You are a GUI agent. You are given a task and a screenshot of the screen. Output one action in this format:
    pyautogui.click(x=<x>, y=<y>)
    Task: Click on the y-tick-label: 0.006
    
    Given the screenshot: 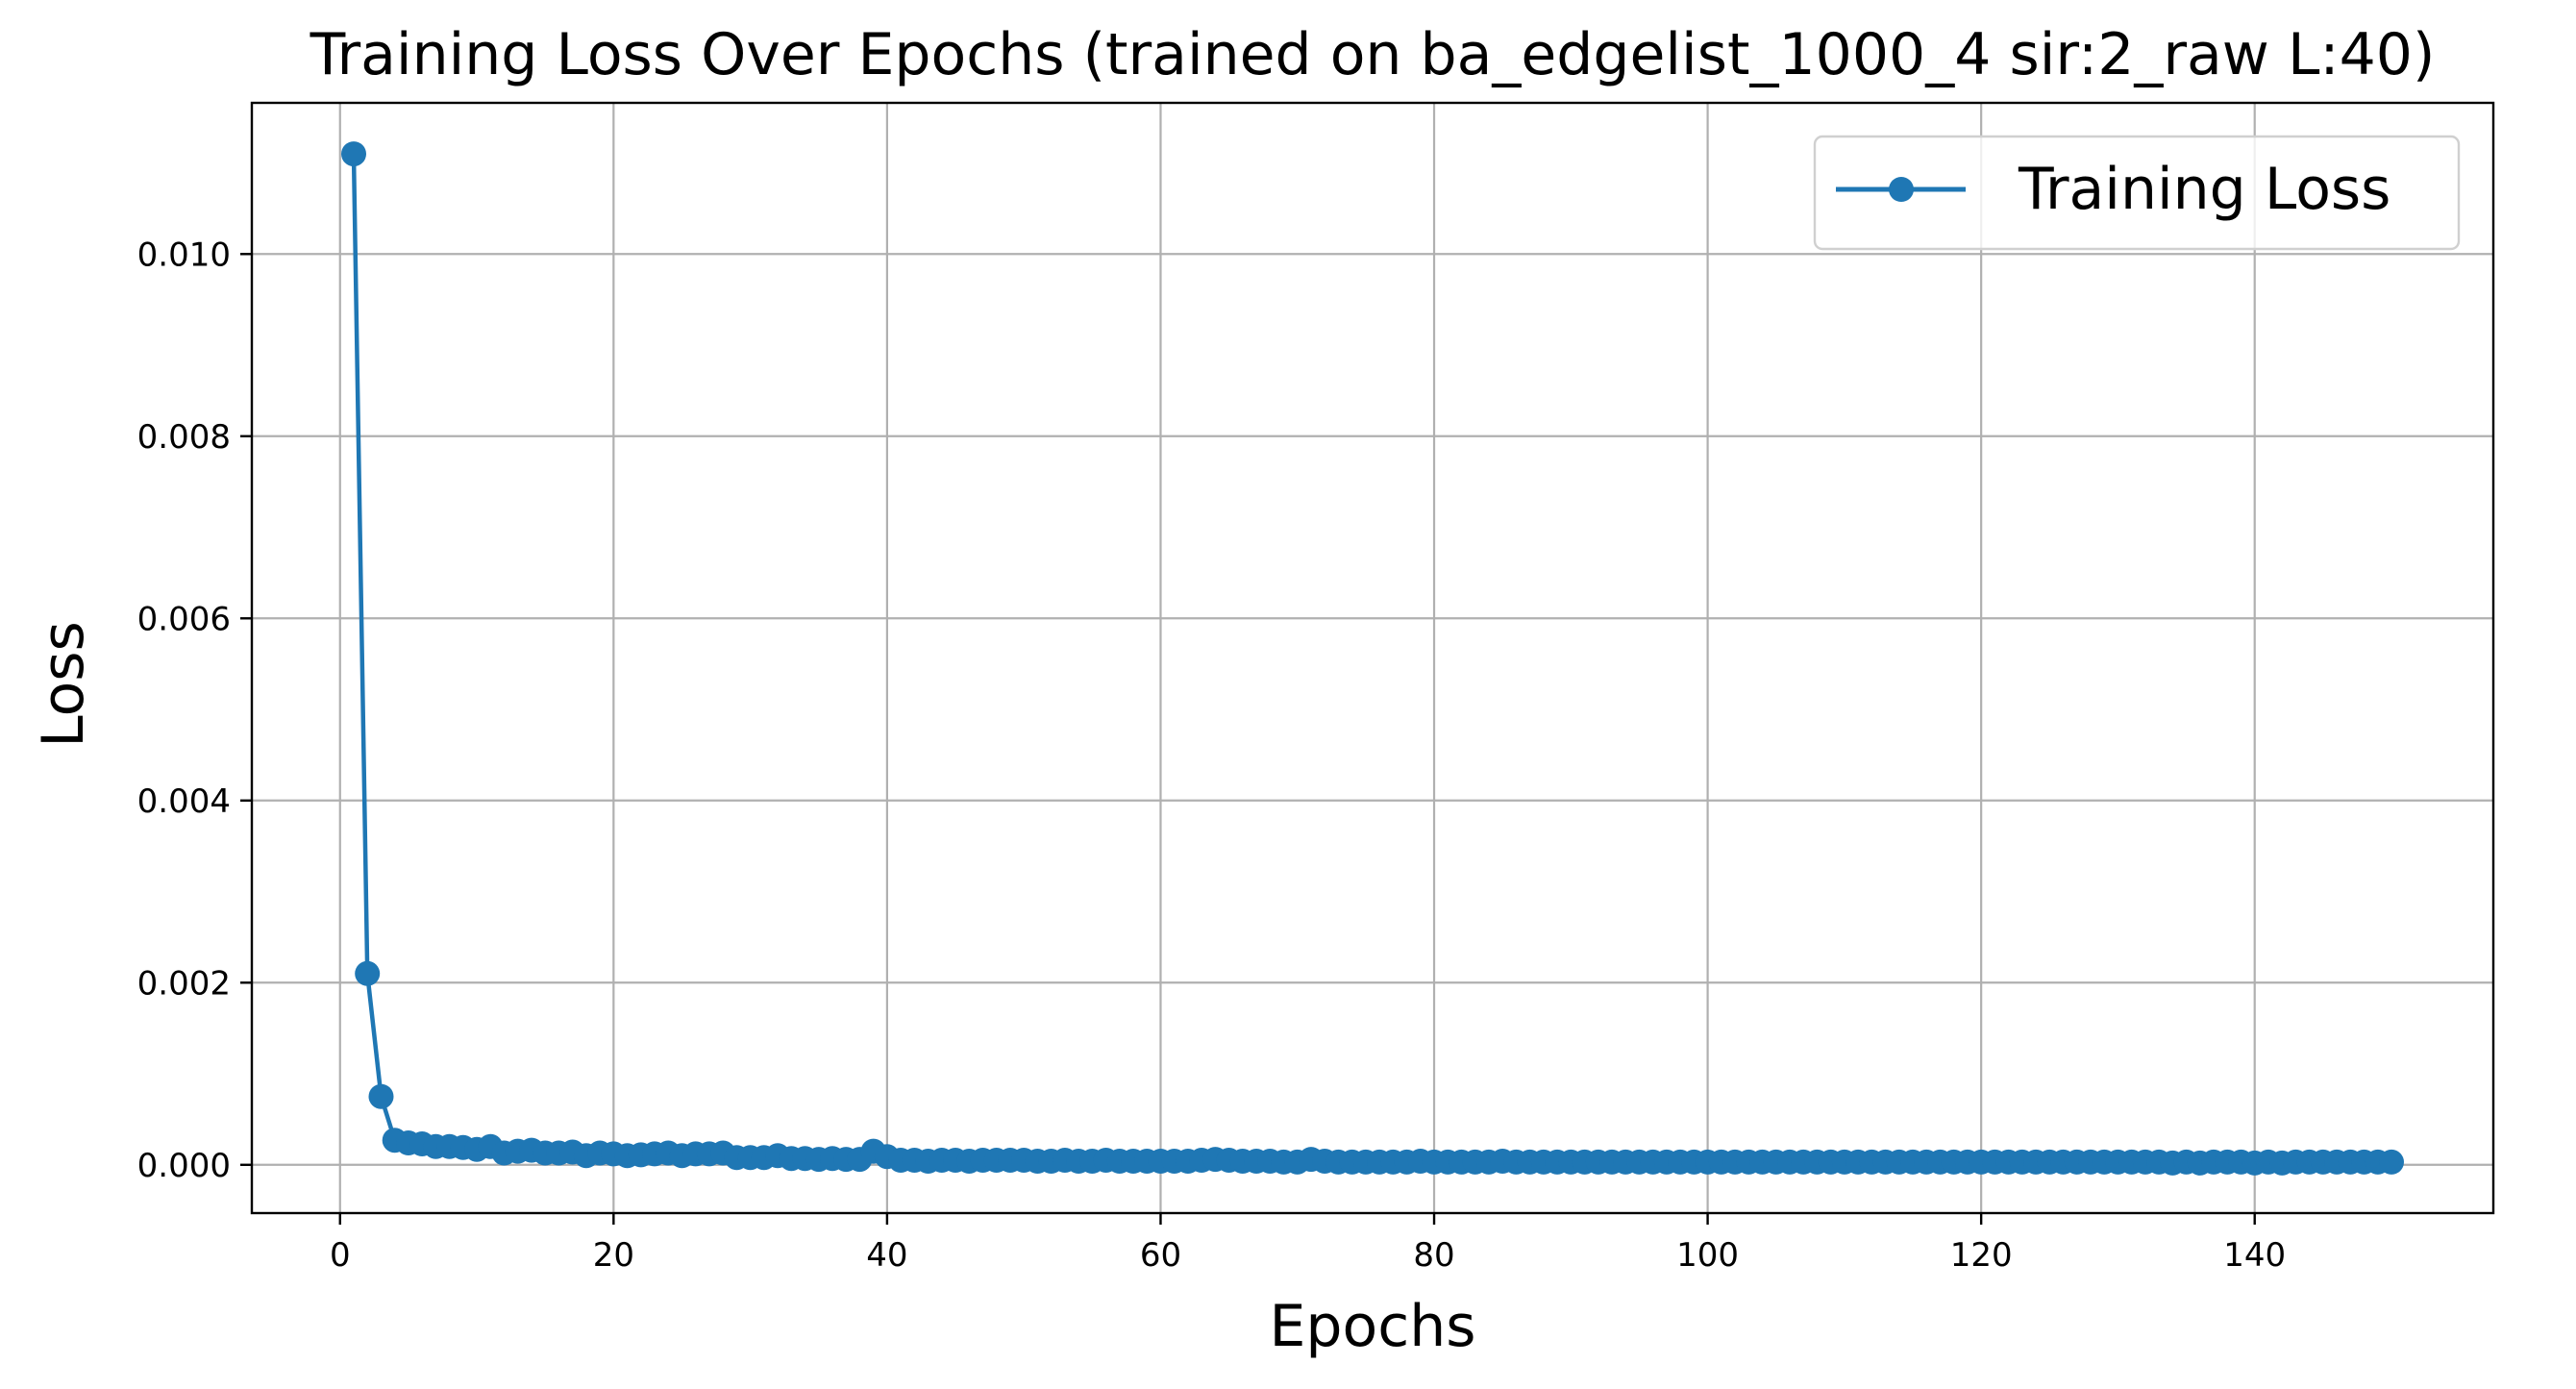 What is the action you would take?
    pyautogui.click(x=184, y=619)
    